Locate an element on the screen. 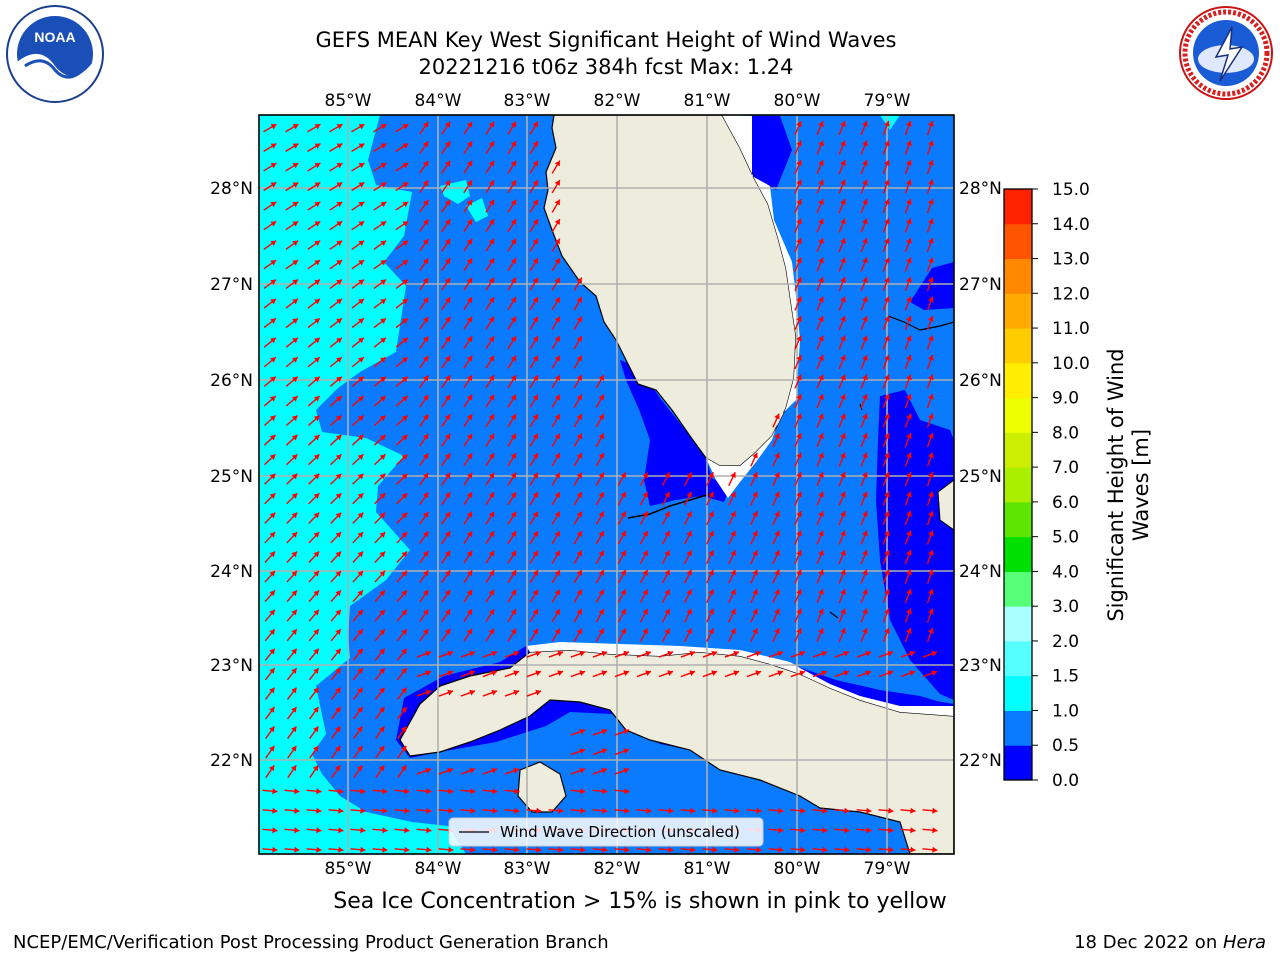 This screenshot has width=1280, height=960. lat-label-left: 28°N is located at coordinates (231, 189).